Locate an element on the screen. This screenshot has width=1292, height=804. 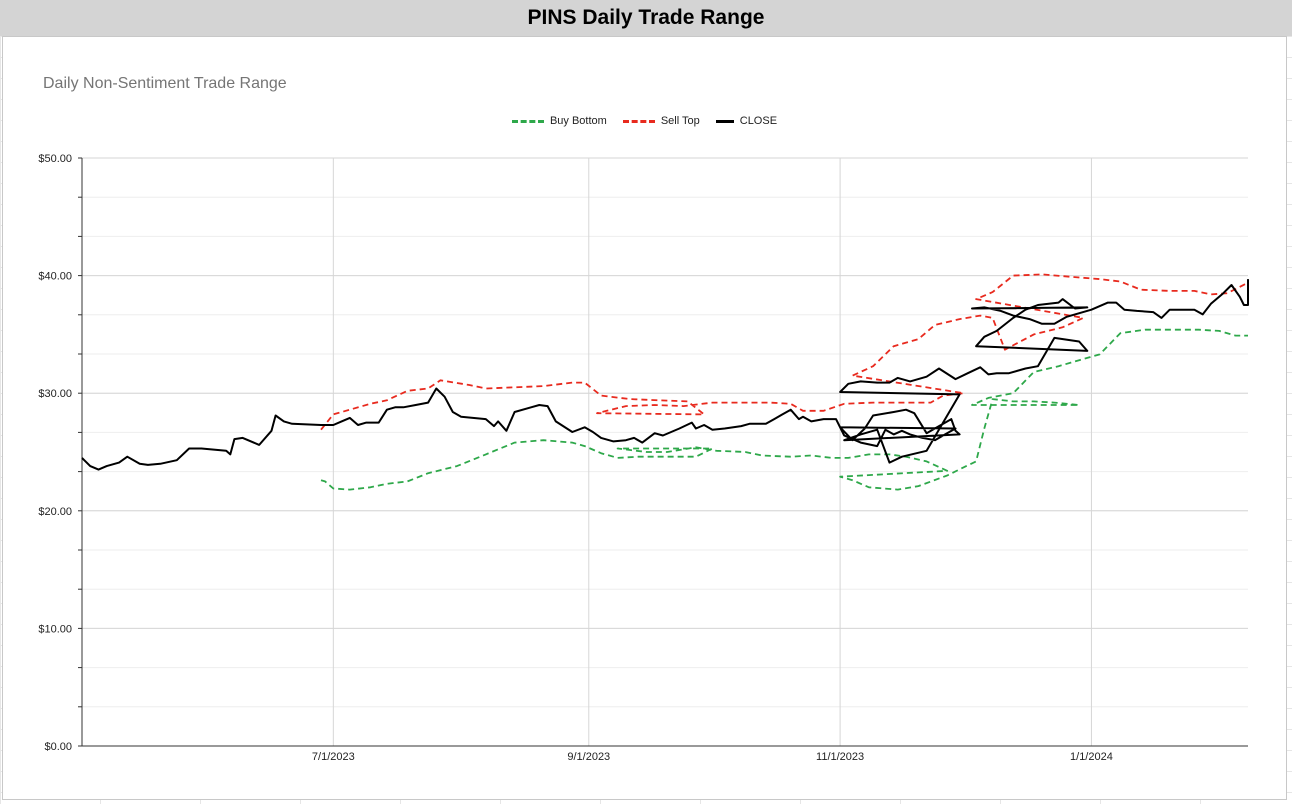
buy-bottom-line is located at coordinates (784, 409).